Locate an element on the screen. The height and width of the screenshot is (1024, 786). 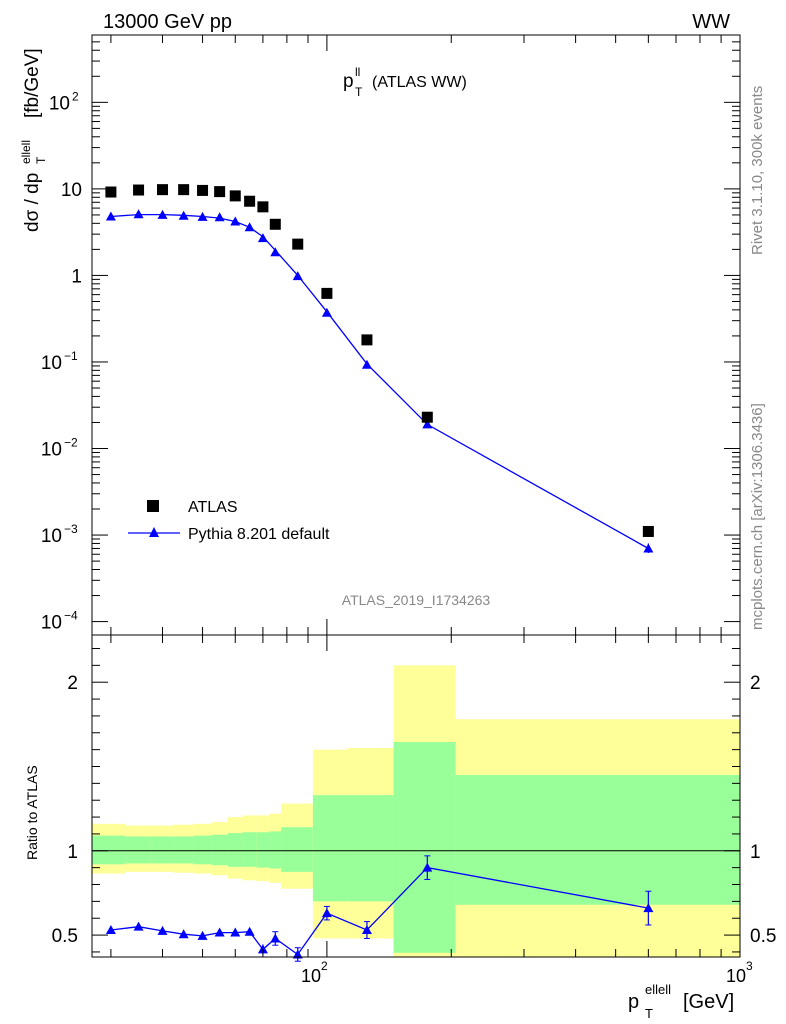
legend-data-label: ATLAS is located at coordinates (213, 507).